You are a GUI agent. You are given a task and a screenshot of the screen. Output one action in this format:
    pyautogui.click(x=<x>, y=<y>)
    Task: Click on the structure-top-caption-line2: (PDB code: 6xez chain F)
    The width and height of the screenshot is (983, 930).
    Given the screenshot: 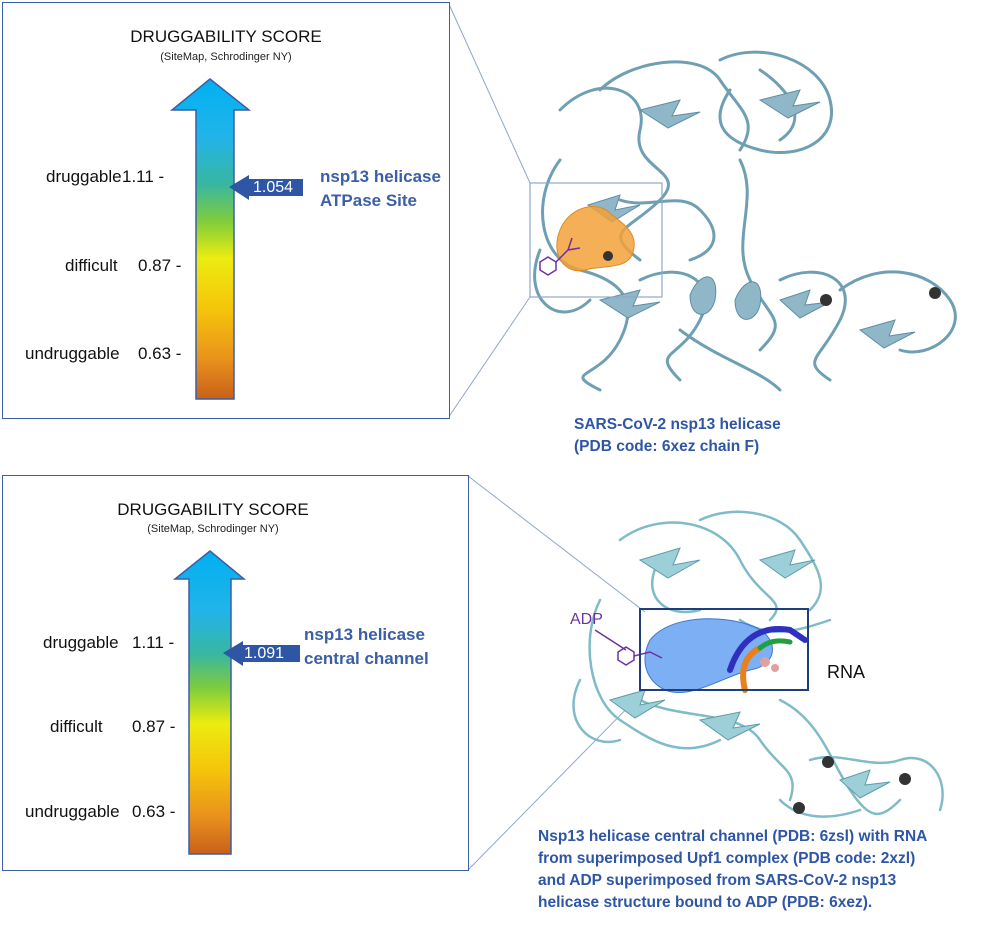 What is the action you would take?
    pyautogui.click(x=667, y=446)
    